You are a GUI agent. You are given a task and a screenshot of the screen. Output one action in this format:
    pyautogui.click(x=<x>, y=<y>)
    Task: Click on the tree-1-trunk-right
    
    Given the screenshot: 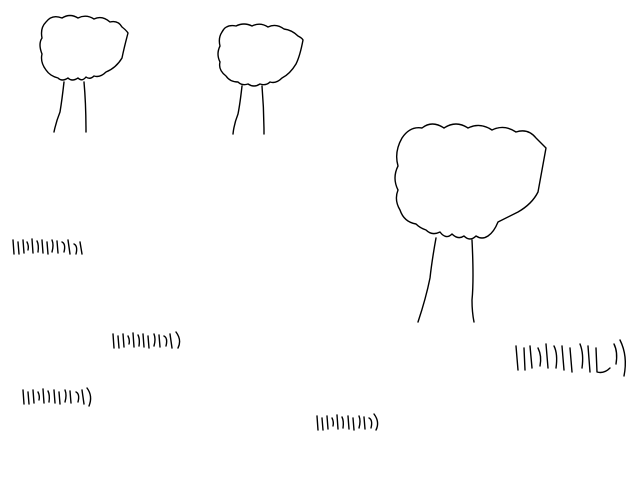 What is the action you would take?
    pyautogui.click(x=85, y=107)
    